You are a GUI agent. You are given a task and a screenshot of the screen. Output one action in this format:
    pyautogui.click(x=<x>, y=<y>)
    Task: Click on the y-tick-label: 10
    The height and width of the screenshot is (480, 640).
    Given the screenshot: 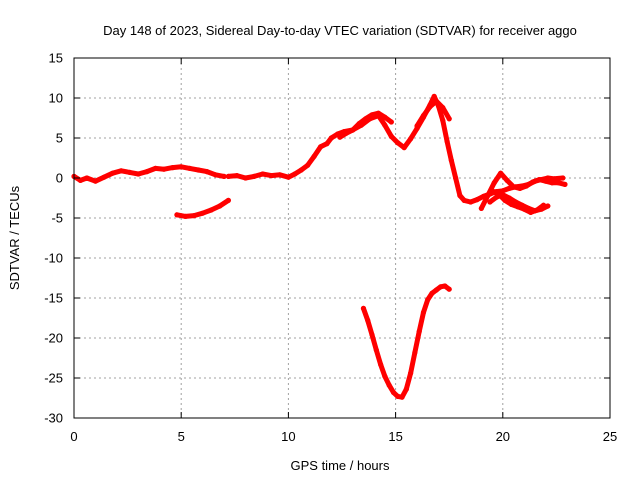 What is the action you would take?
    pyautogui.click(x=56, y=98)
    